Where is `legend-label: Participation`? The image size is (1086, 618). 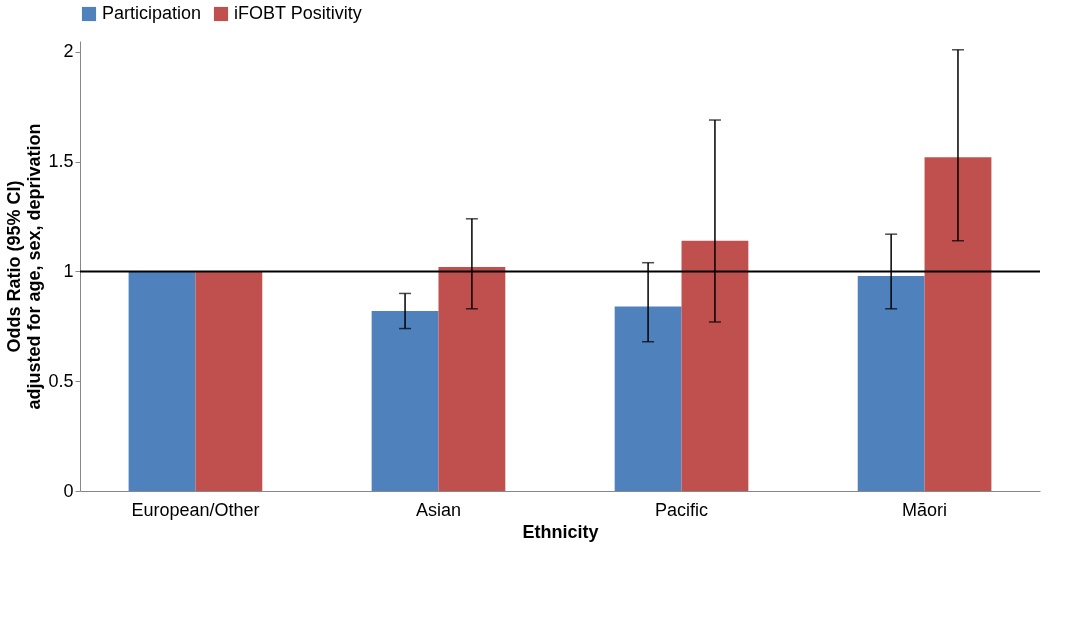
legend-label: Participation is located at coordinates (152, 13).